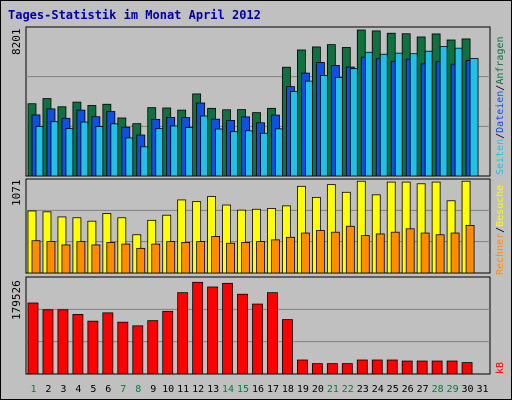 The width and height of the screenshot is (512, 400). What do you see at coordinates (363, 389) in the screenshot?
I see `x-tick-label: 23` at bounding box center [363, 389].